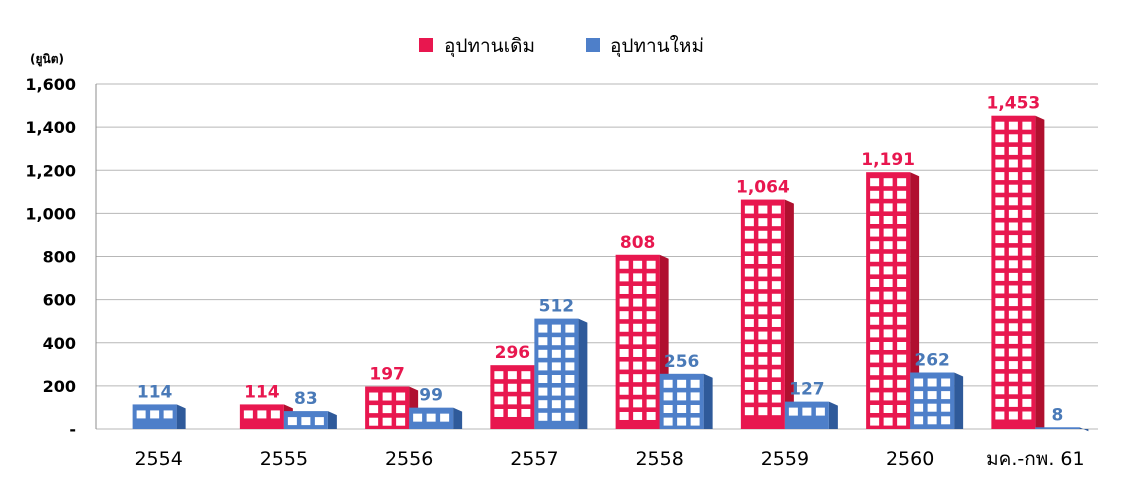 The image size is (1142, 493). What do you see at coordinates (657, 46) in the screenshot?
I see `legend-label-series-1: อุปทานใหม่` at bounding box center [657, 46].